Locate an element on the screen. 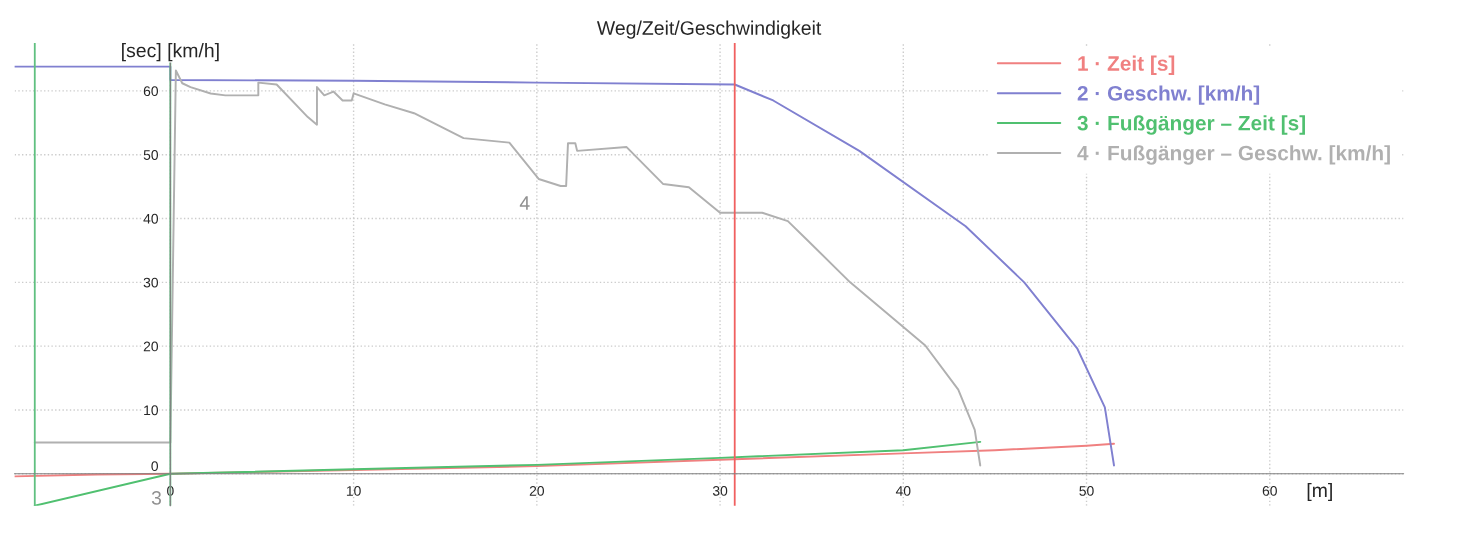 The height and width of the screenshot is (538, 1462). chart-title: Weg/Zeit/Geschwindigkeit is located at coordinates (709, 29).